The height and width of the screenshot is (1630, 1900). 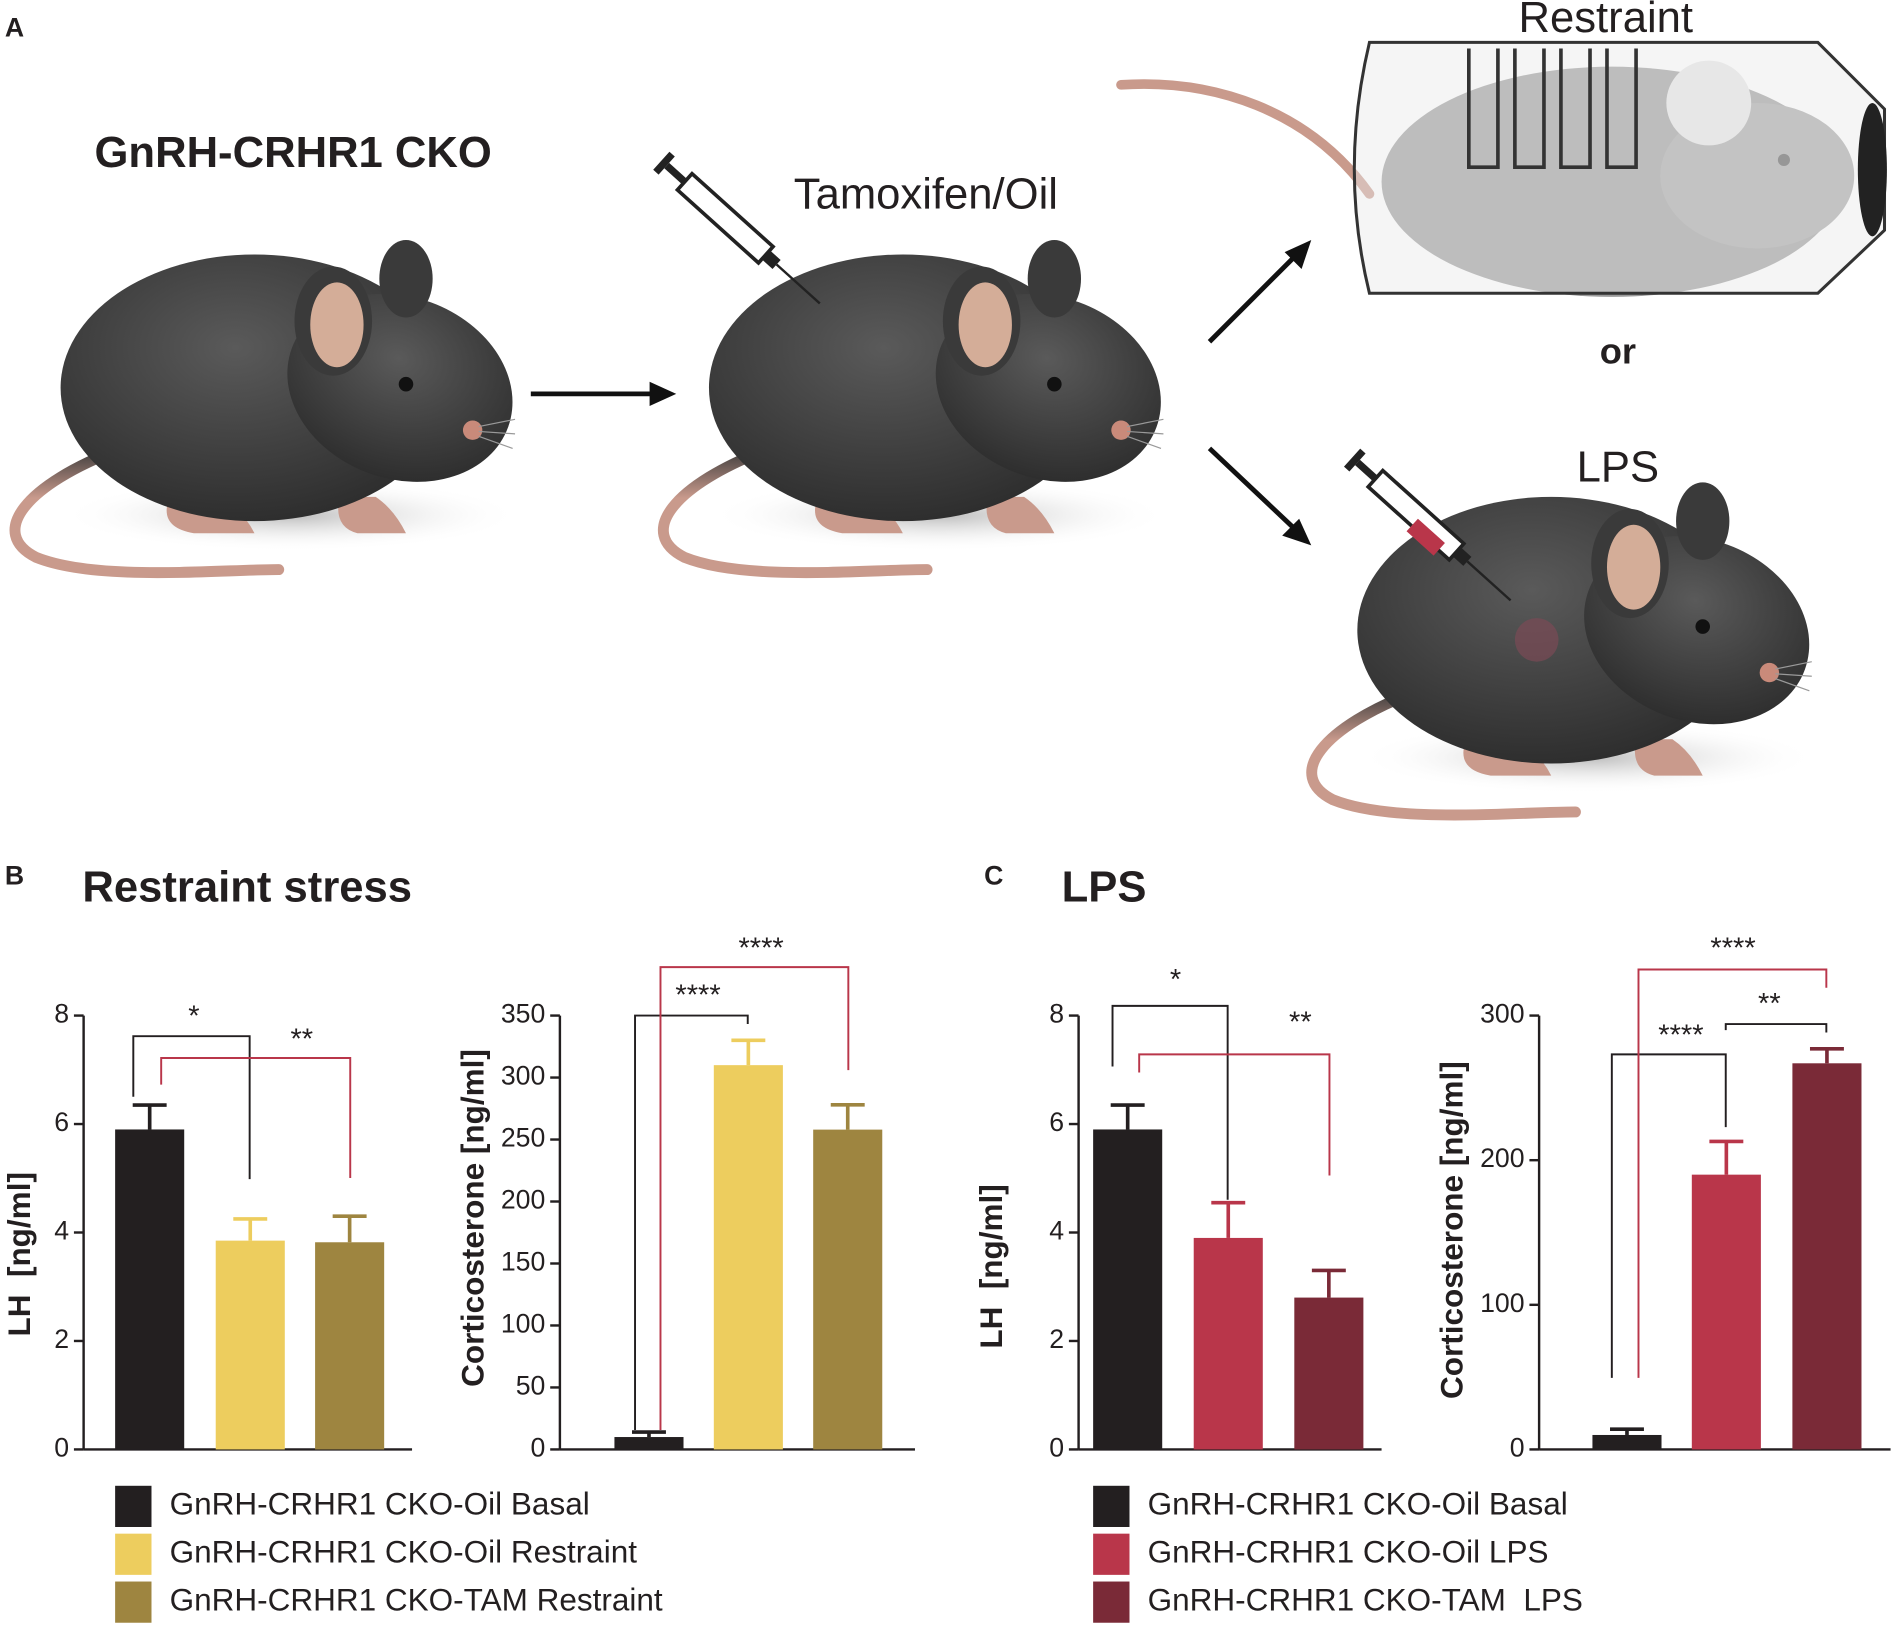 What do you see at coordinates (531, 1385) in the screenshot?
I see `y-tick-label: 50` at bounding box center [531, 1385].